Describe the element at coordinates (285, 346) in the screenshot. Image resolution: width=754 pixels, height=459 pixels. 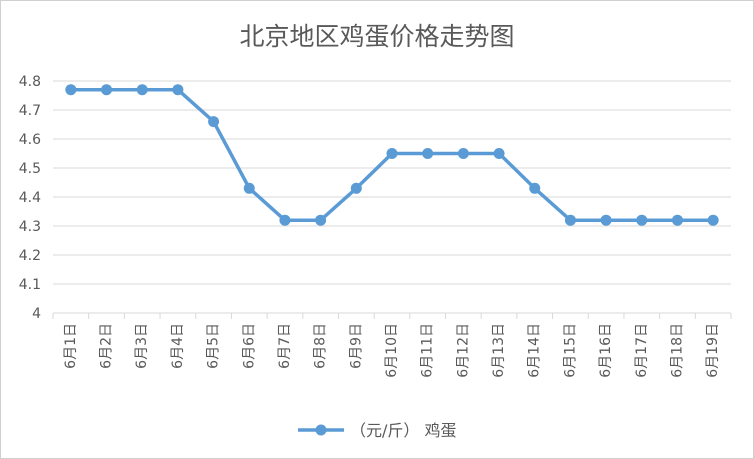
I see `x-tick-label: 6月7日` at that location.